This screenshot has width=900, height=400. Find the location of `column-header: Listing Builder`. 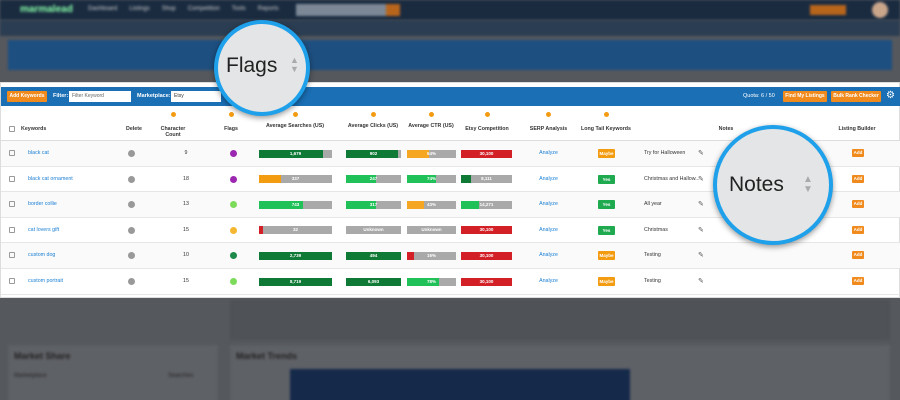

column-header: Listing Builder is located at coordinates (857, 129).